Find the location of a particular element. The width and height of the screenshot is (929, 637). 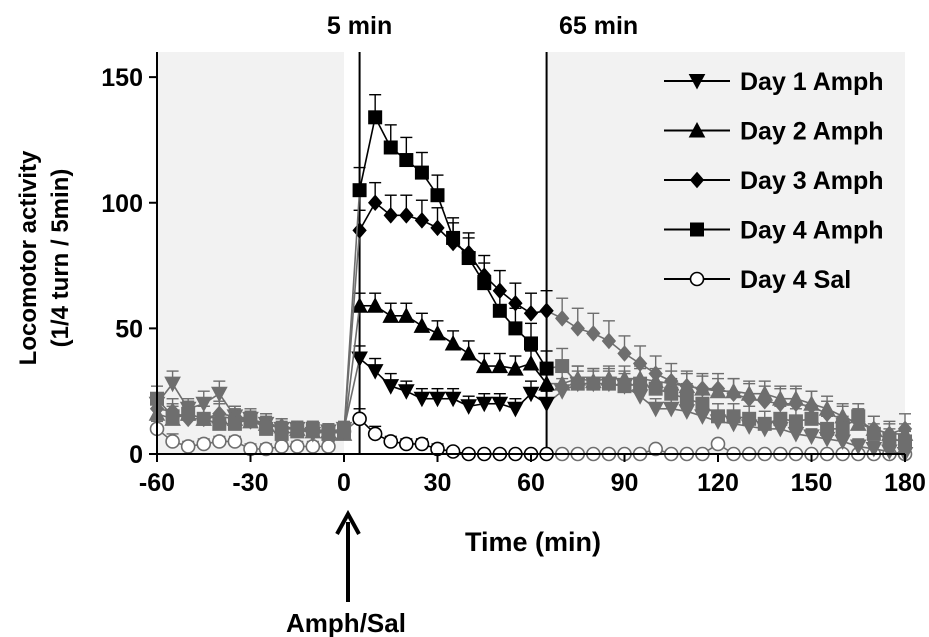

legend-item: Day 3 Amph is located at coordinates (774, 181).